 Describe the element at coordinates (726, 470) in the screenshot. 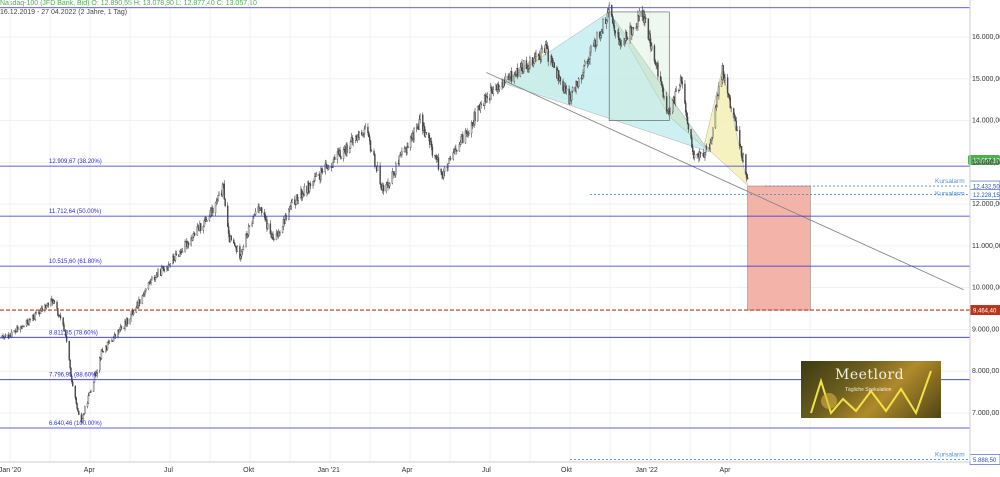

I see `x-tick-label: Apr` at that location.